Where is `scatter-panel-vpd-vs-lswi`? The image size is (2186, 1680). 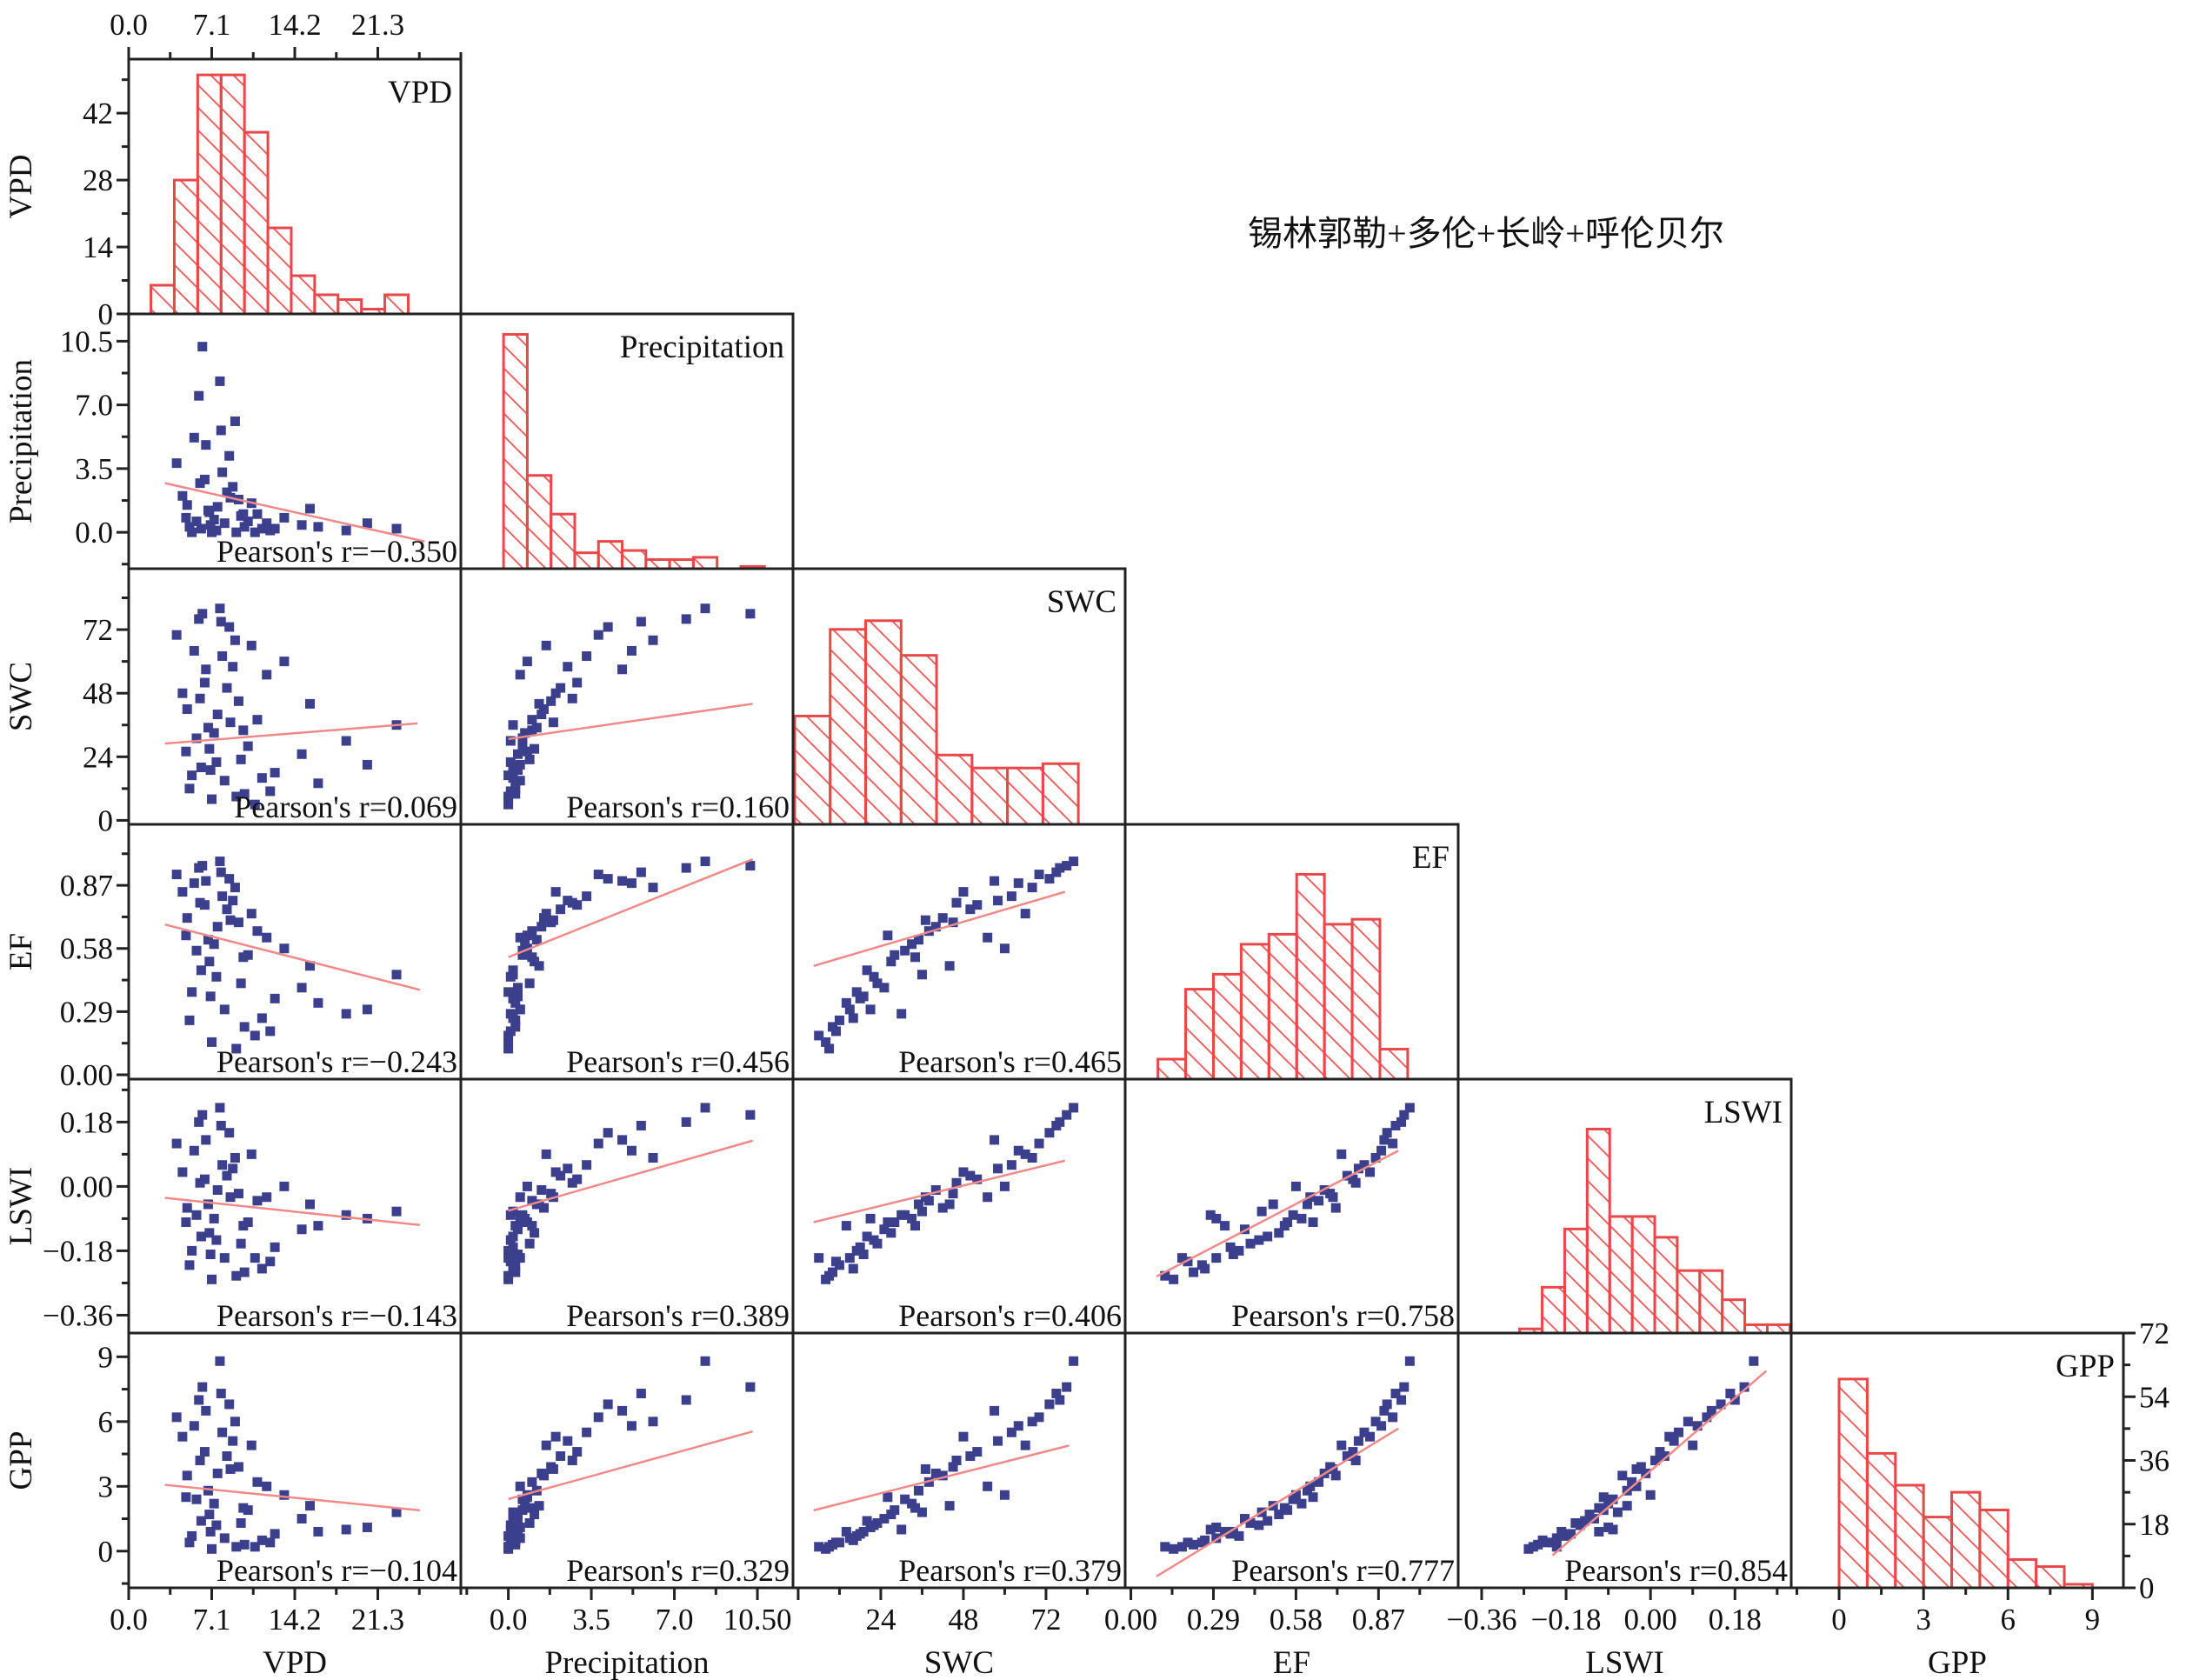
scatter-panel-vpd-vs-lswi is located at coordinates (292, 1193).